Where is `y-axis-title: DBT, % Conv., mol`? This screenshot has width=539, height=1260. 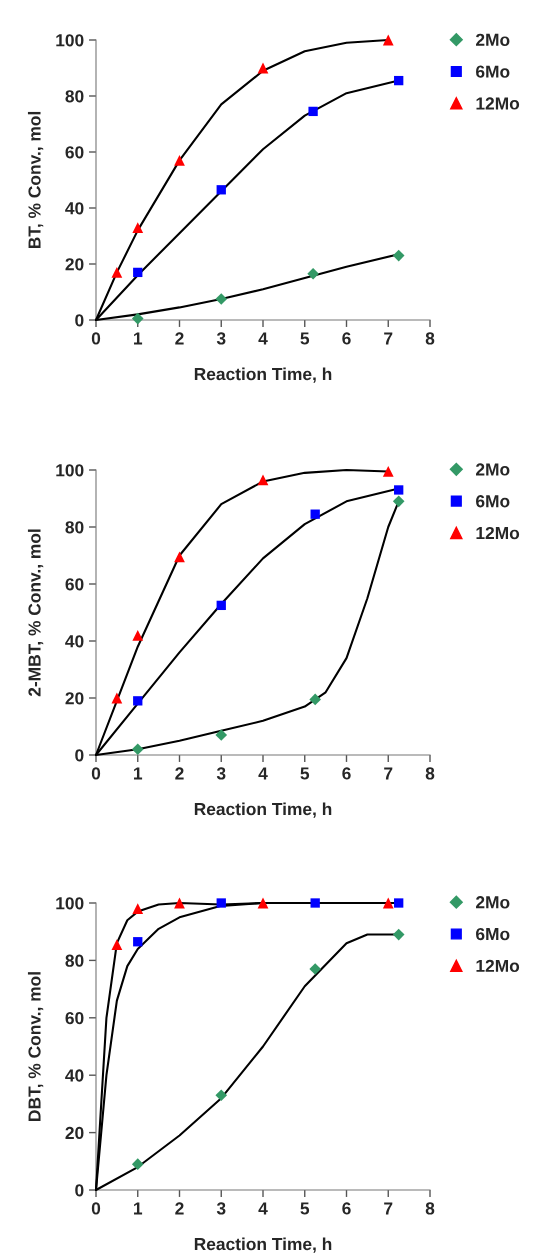
y-axis-title: DBT, % Conv., mol is located at coordinates (35, 1046).